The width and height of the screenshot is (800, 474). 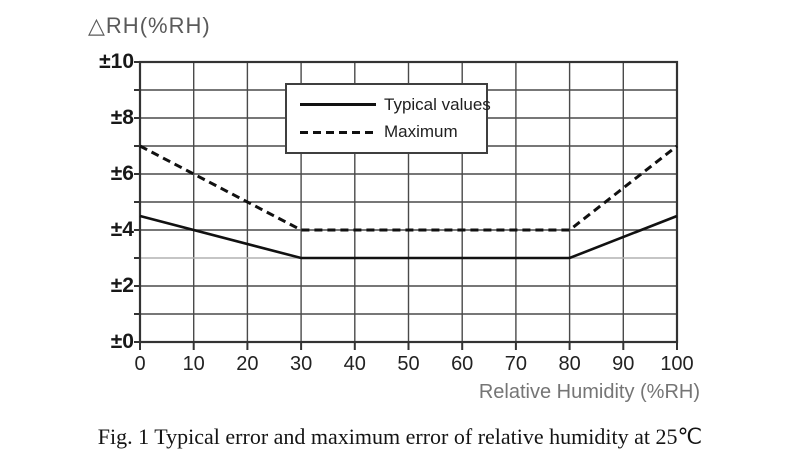 I want to click on x-tick-label: 50, so click(x=408, y=364).